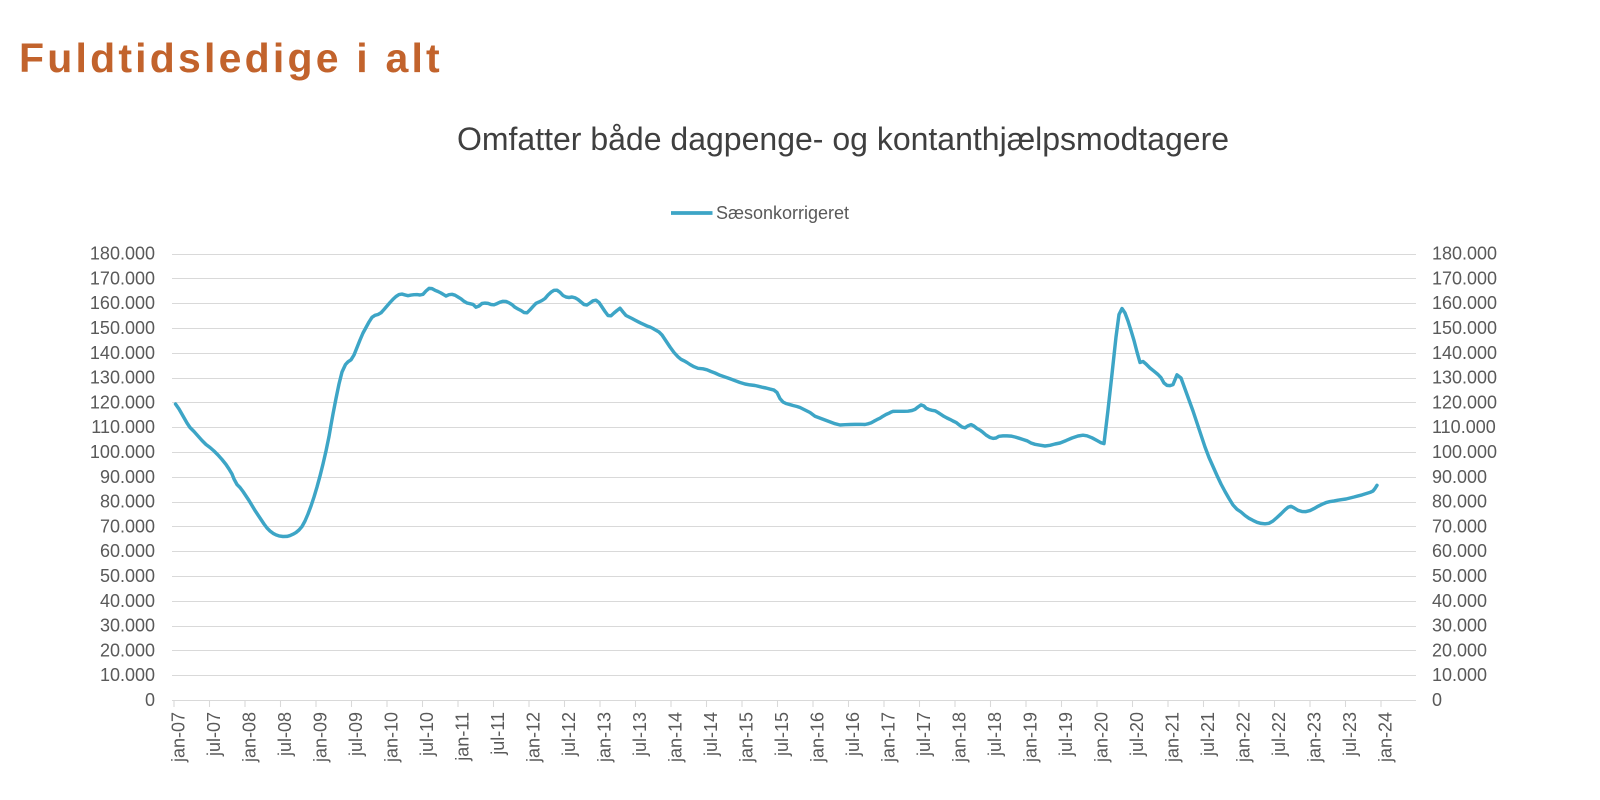 This screenshot has width=1600, height=800. What do you see at coordinates (1208, 734) in the screenshot?
I see `svg-text: jul-21` at bounding box center [1208, 734].